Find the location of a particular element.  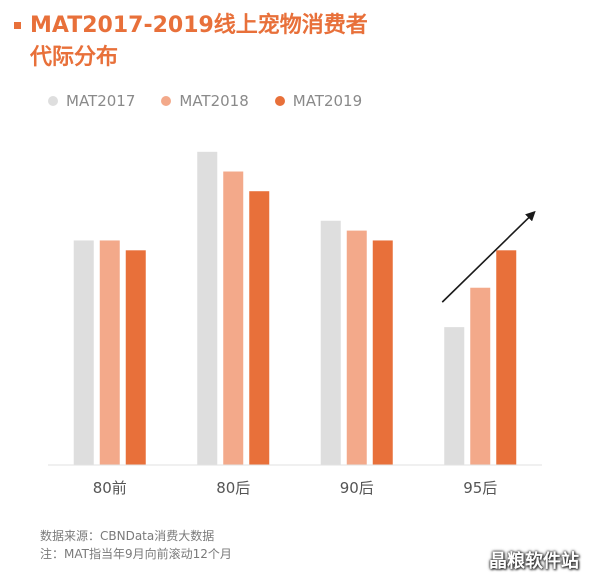

legend-label-mat2019: MAT2019 is located at coordinates (327, 101).